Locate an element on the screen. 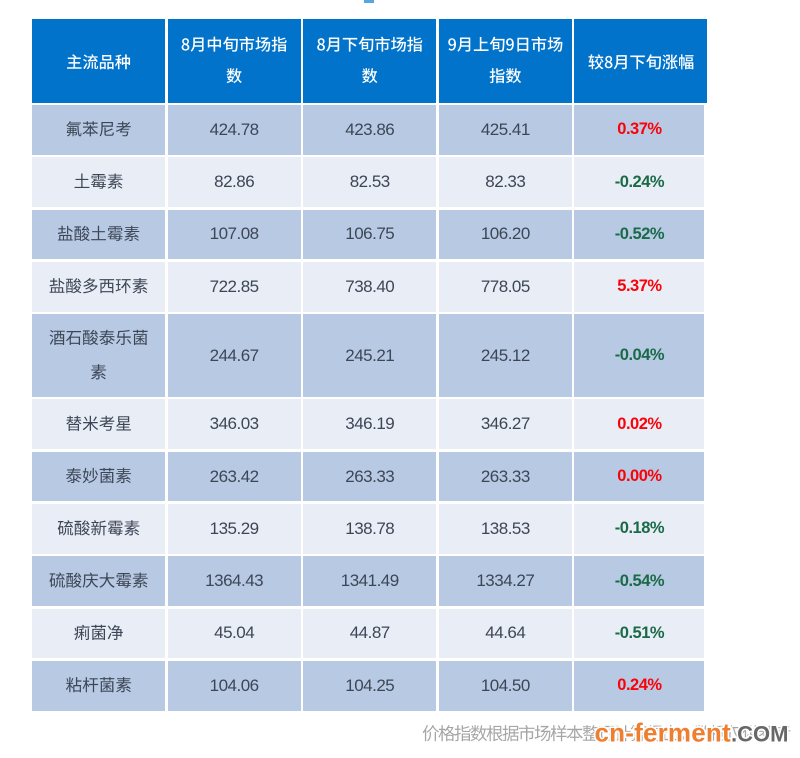  svg-text: cn-ferment is located at coordinates (663, 733).